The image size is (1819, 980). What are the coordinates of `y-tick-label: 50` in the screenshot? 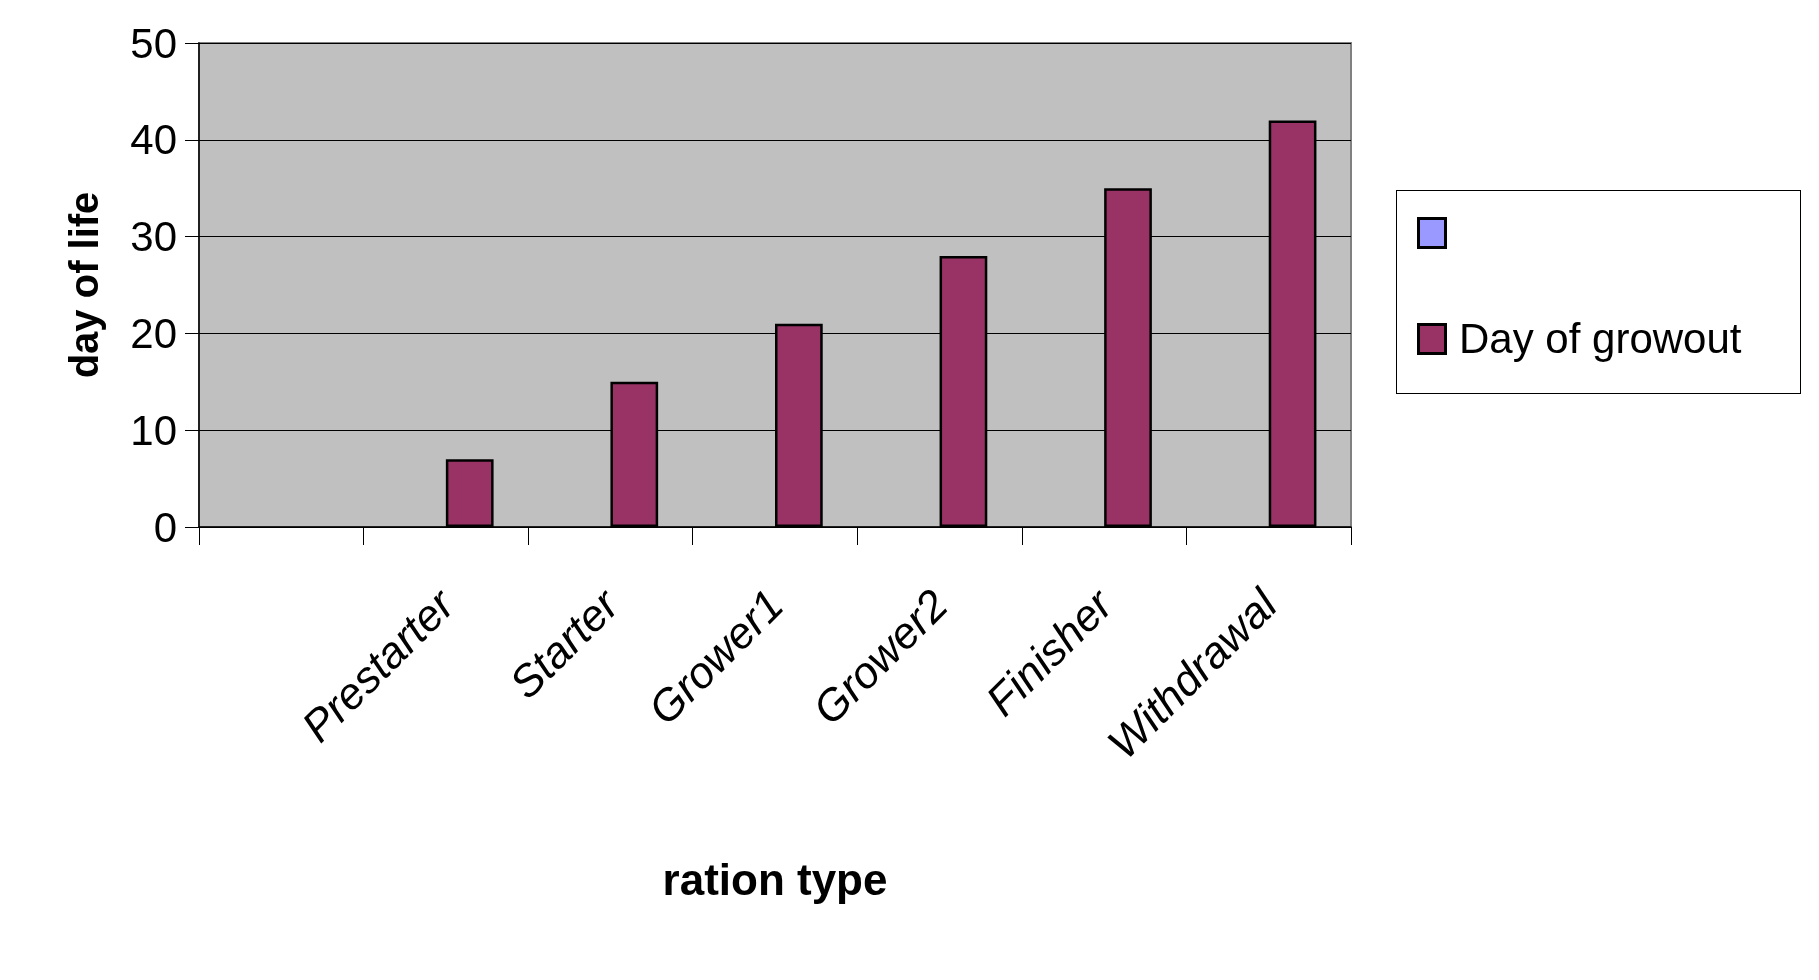 It's located at (153, 43).